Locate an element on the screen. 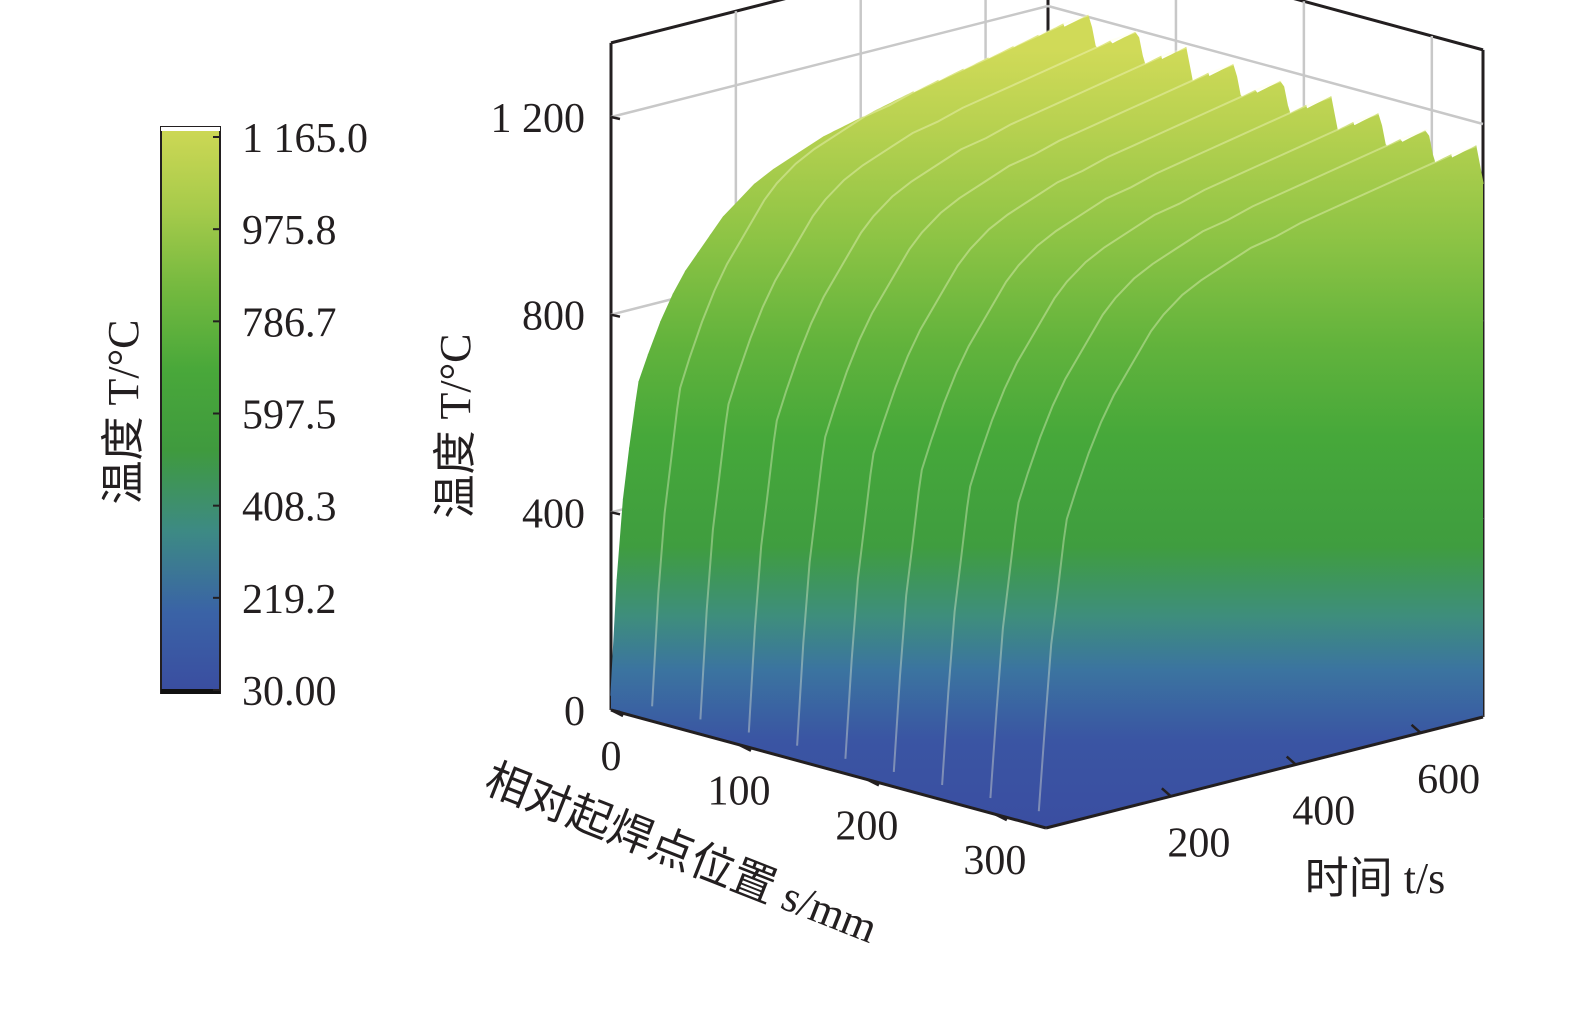 This screenshot has height=1012, width=1575. colorbar-tick-label: 408.3 is located at coordinates (289, 508).